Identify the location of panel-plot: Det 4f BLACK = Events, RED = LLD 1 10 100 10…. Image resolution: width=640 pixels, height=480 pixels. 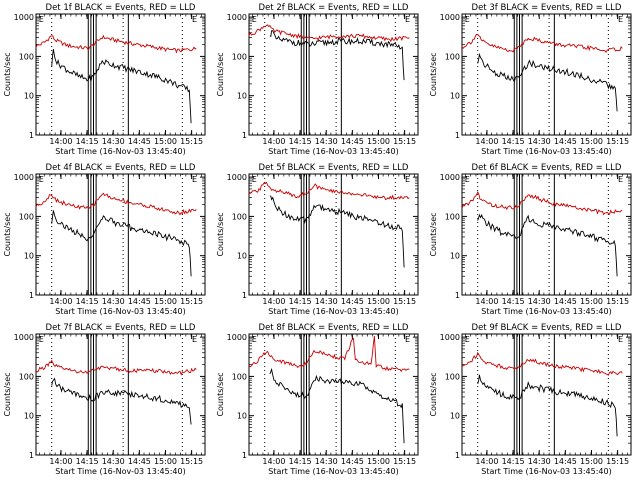
(104, 239).